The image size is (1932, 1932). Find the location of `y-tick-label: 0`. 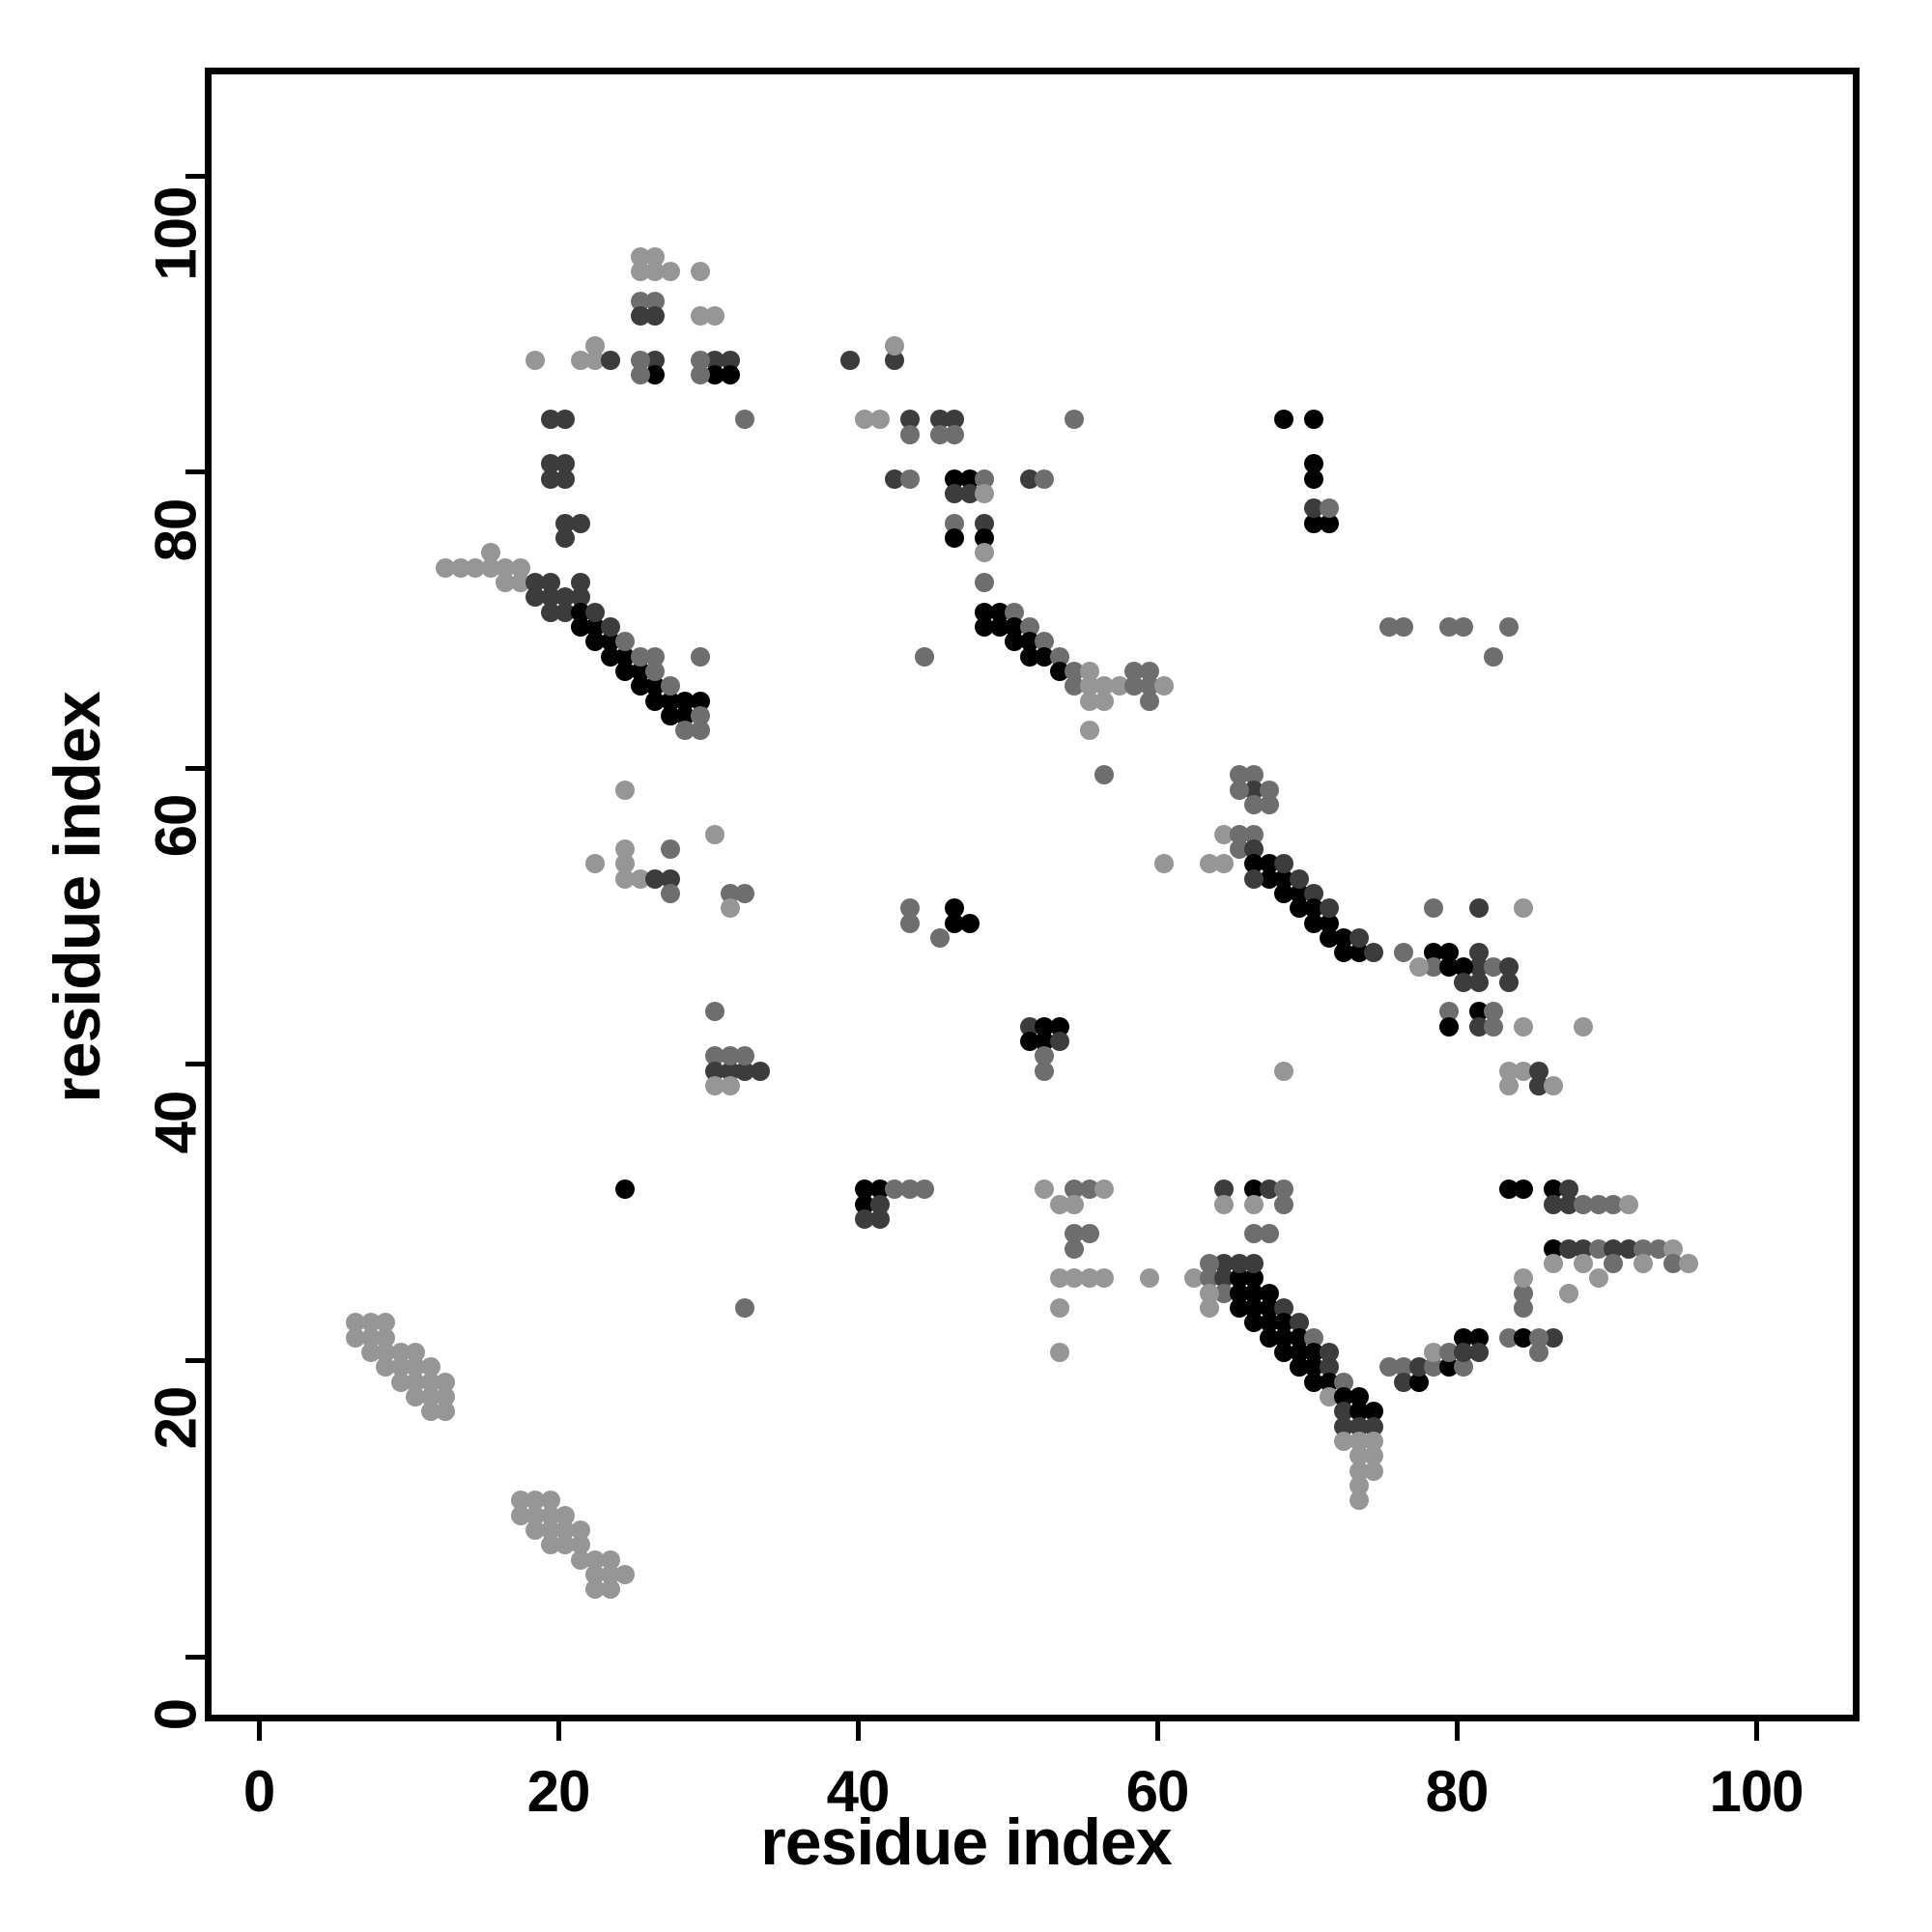

y-tick-label: 0 is located at coordinates (176, 1714).